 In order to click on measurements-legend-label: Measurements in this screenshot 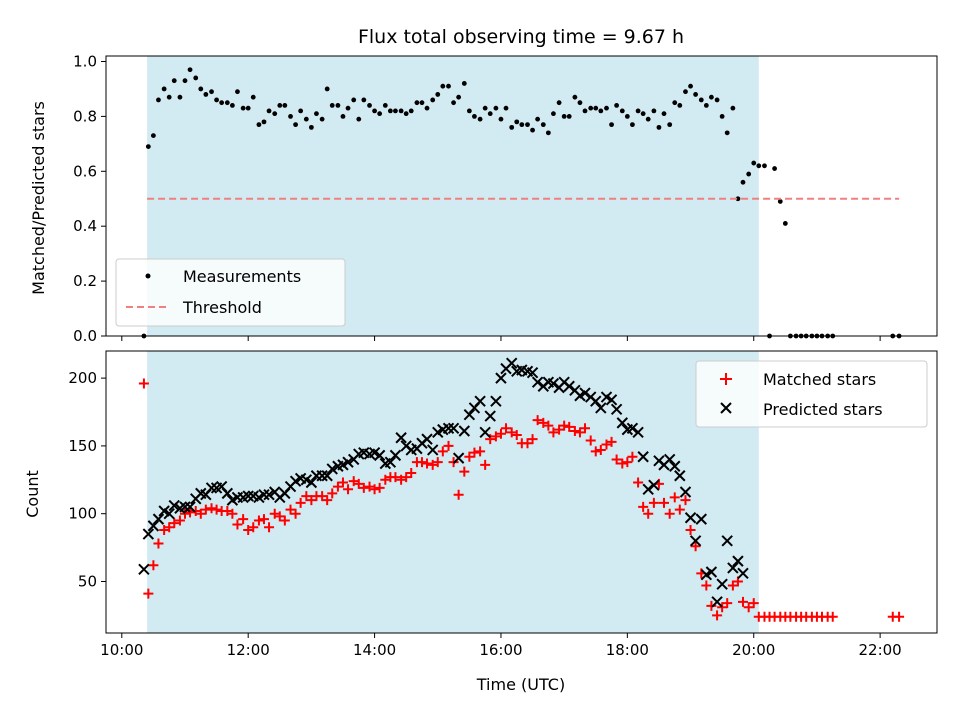, I will do `click(242, 276)`.